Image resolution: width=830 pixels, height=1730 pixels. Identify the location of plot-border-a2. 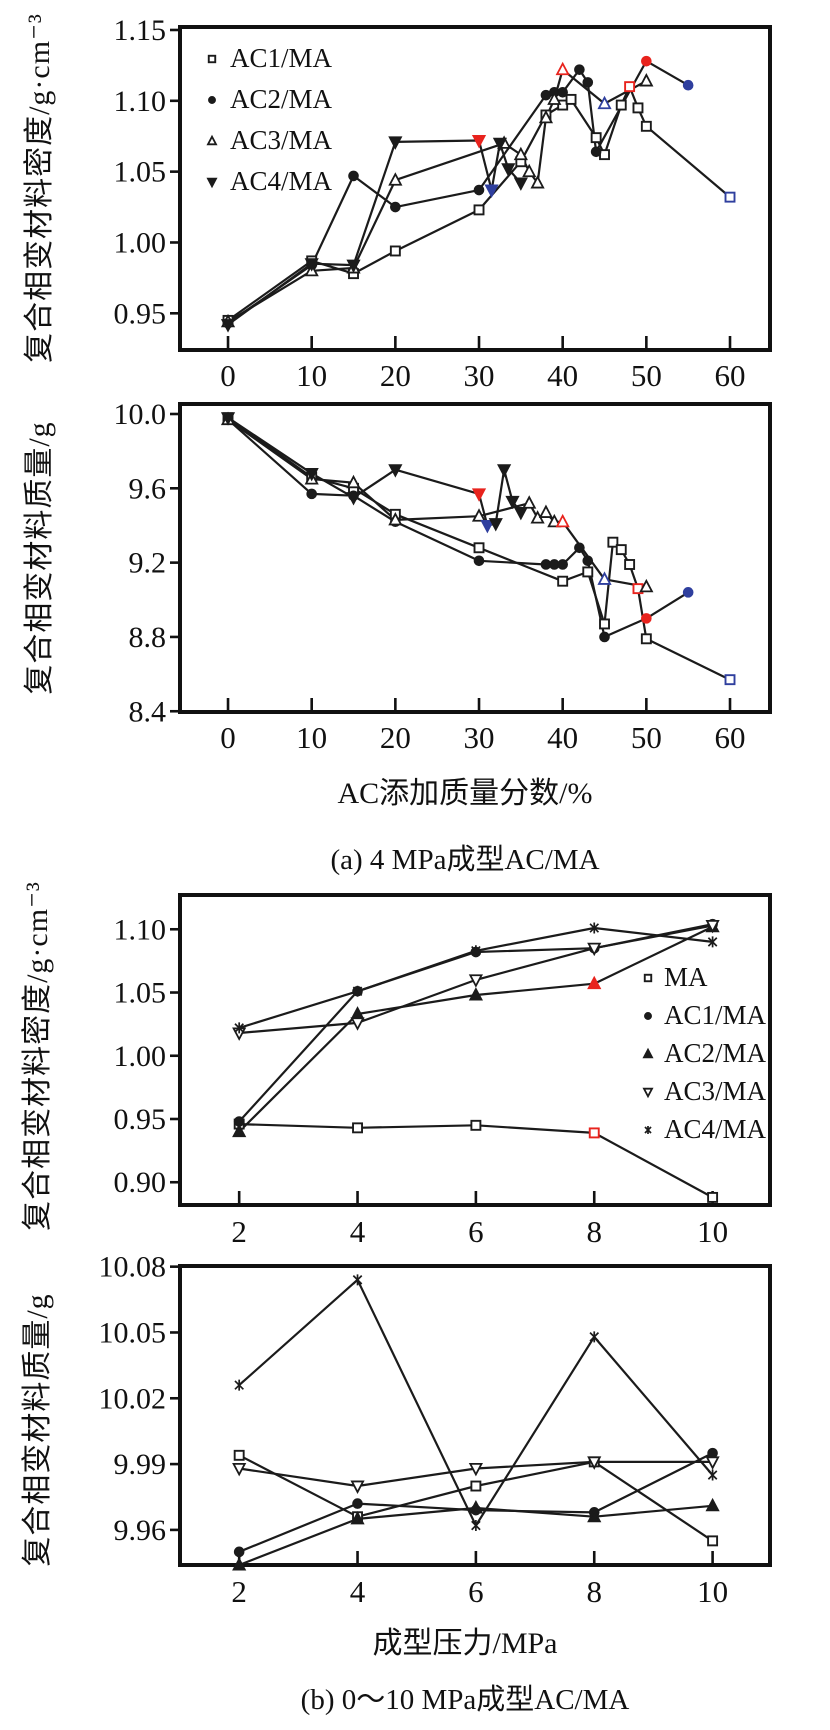
(475, 558).